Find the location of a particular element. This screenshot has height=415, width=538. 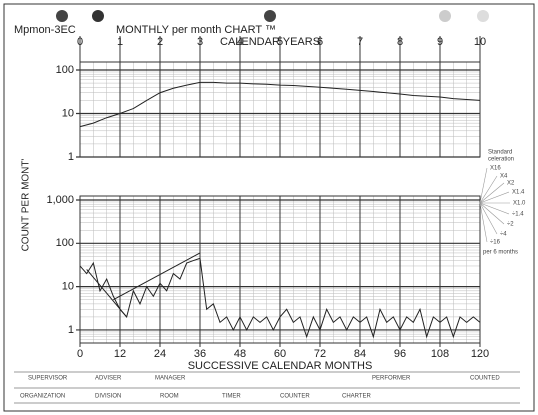

x2-tick-label: 2 is located at coordinates (160, 42).